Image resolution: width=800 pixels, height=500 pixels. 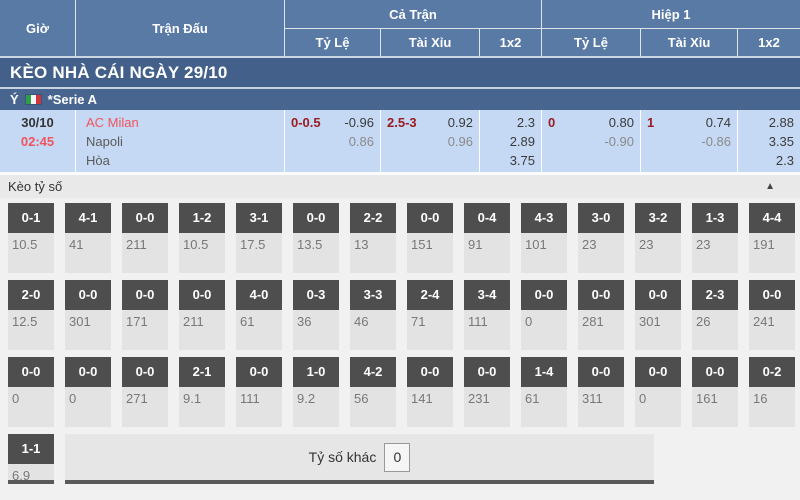 What do you see at coordinates (88, 218) in the screenshot?
I see `score-button: 4-1` at bounding box center [88, 218].